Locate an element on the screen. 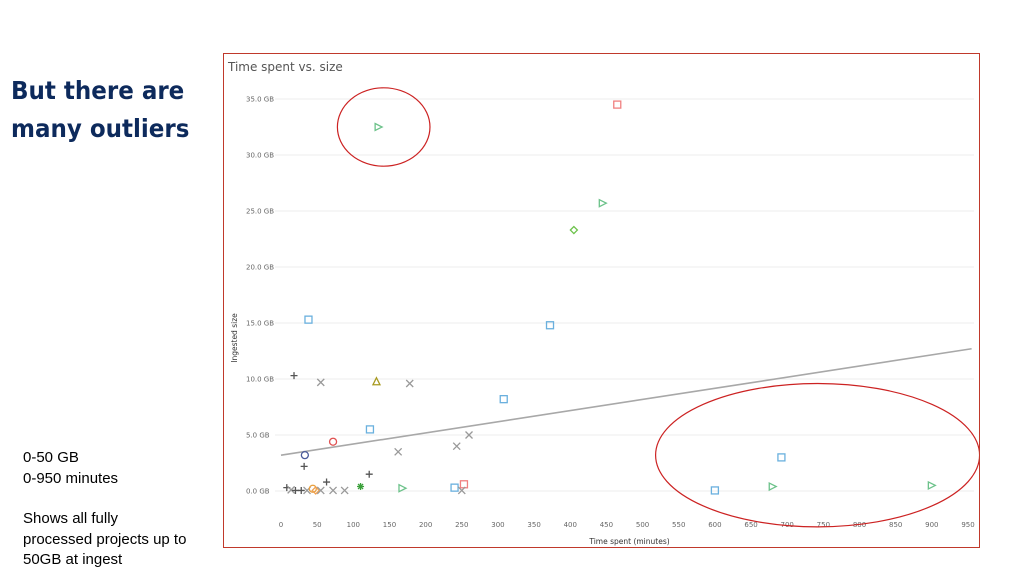 The width and height of the screenshot is (1024, 576). notes-line-4: processed projects up to is located at coordinates (105, 539).